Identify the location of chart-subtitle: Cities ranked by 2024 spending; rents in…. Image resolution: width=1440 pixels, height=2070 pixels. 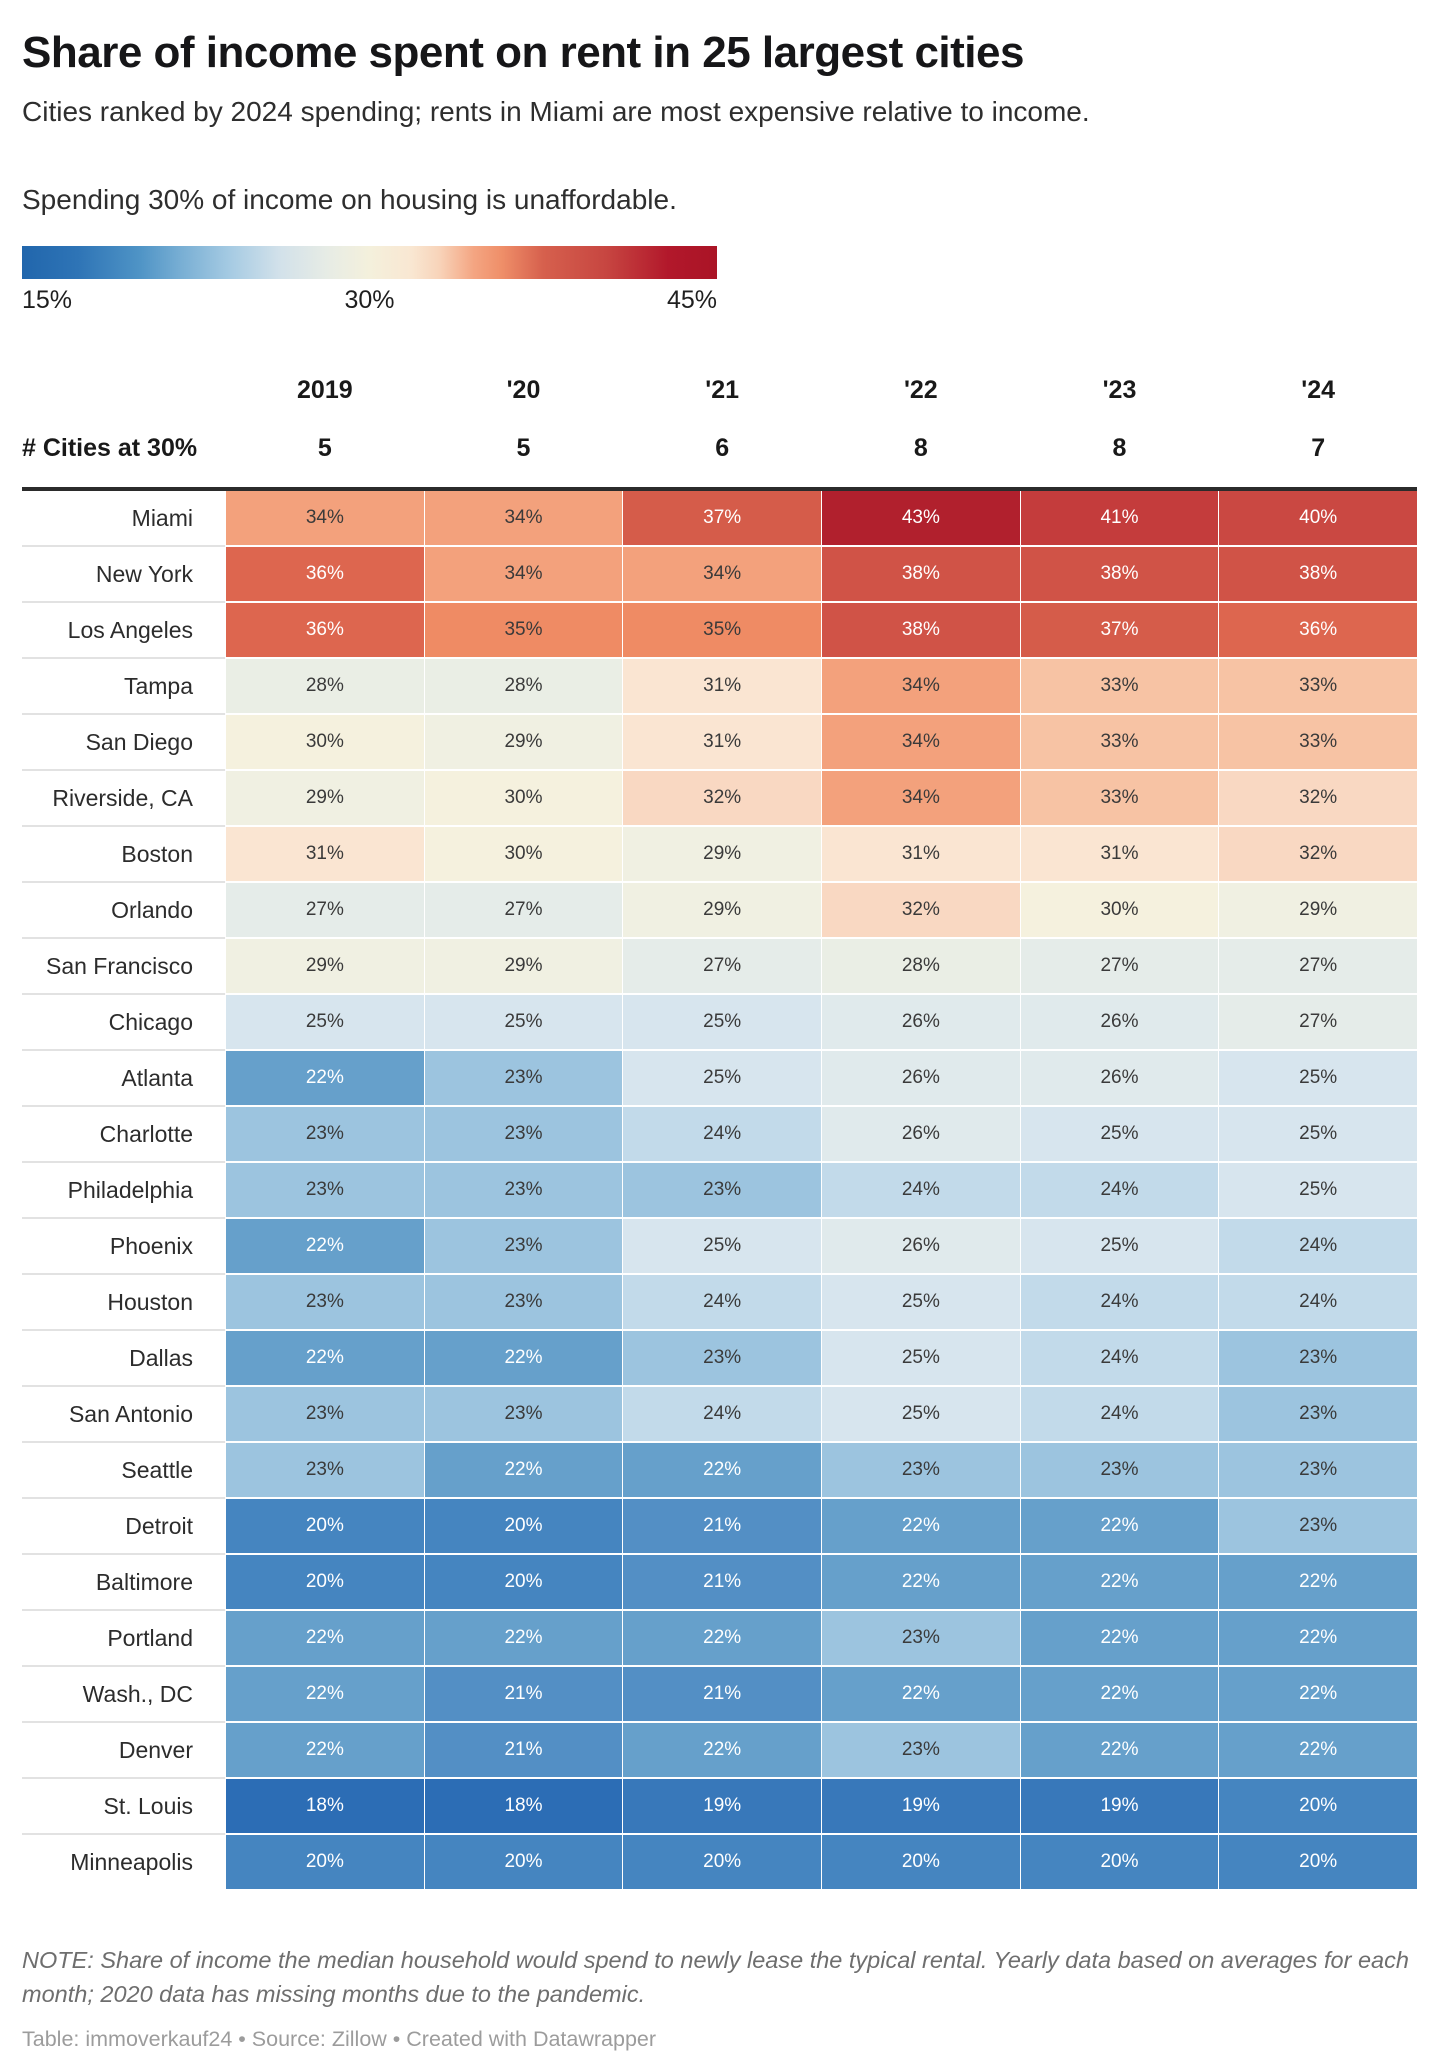
(556, 111).